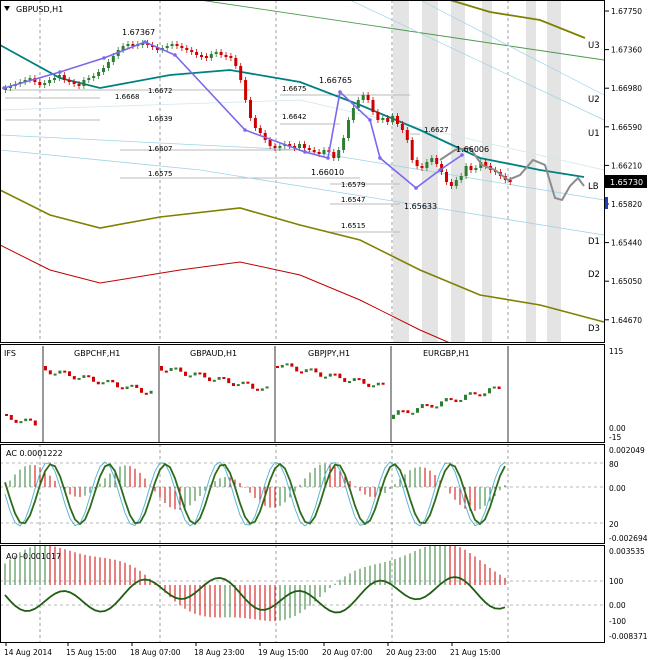  Describe the element at coordinates (160, 149) in the screenshot. I see `level-label: 1.6607` at that location.